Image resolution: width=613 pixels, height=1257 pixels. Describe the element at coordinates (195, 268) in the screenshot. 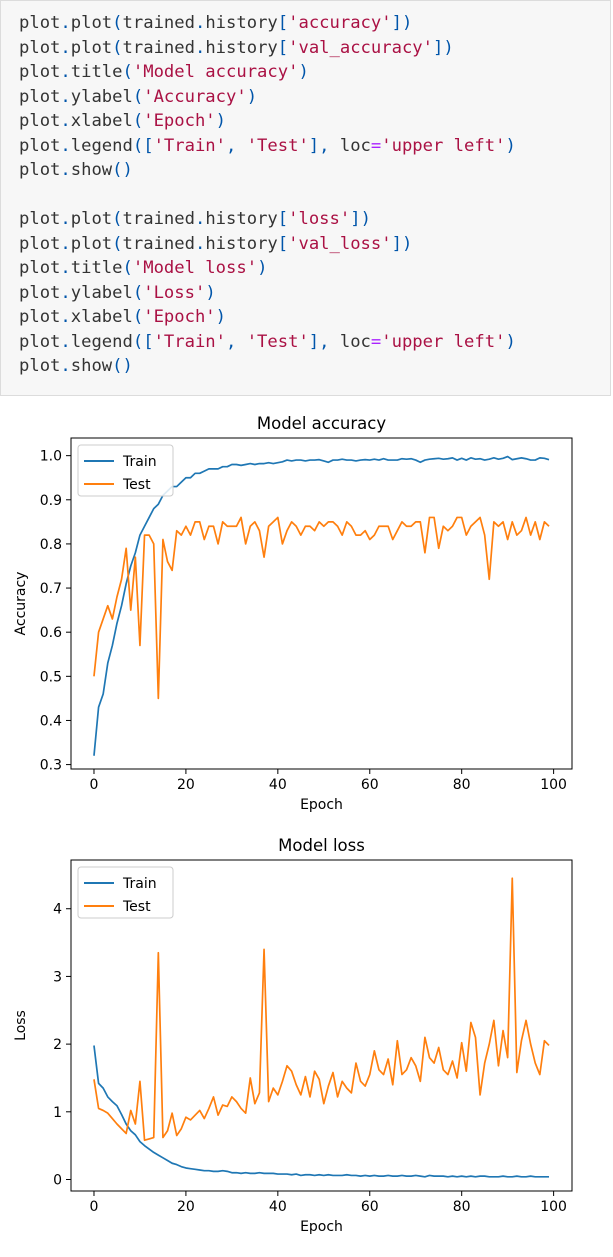

I see `code-token: 'Model loss'` at that location.